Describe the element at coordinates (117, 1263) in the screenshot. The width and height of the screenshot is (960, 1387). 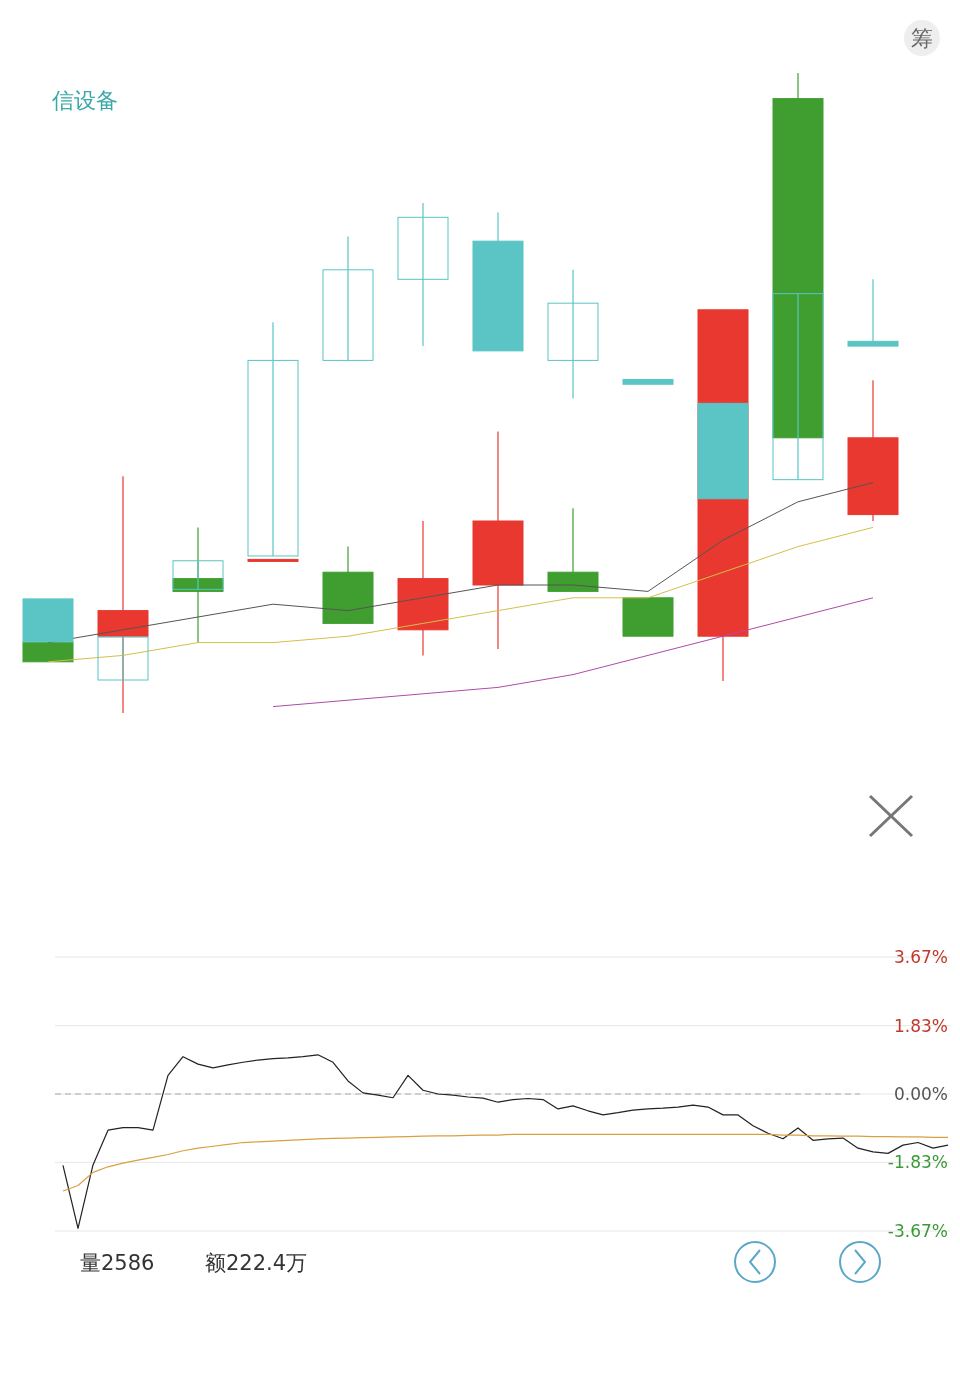
I see `text: 量2586` at that location.